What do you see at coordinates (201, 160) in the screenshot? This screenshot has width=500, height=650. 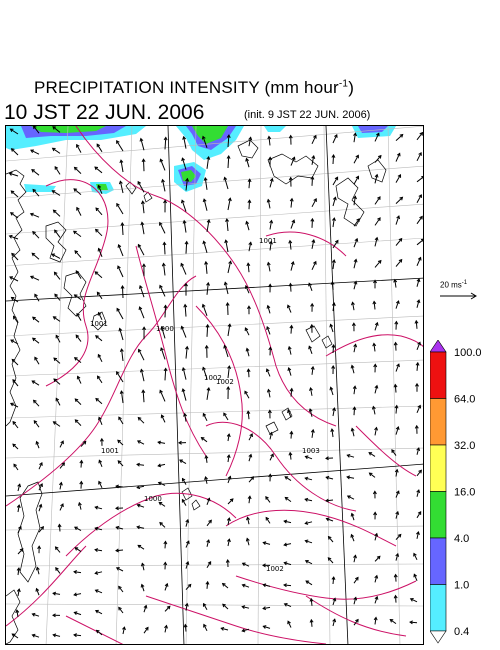 I see `precipitation-areas` at bounding box center [201, 160].